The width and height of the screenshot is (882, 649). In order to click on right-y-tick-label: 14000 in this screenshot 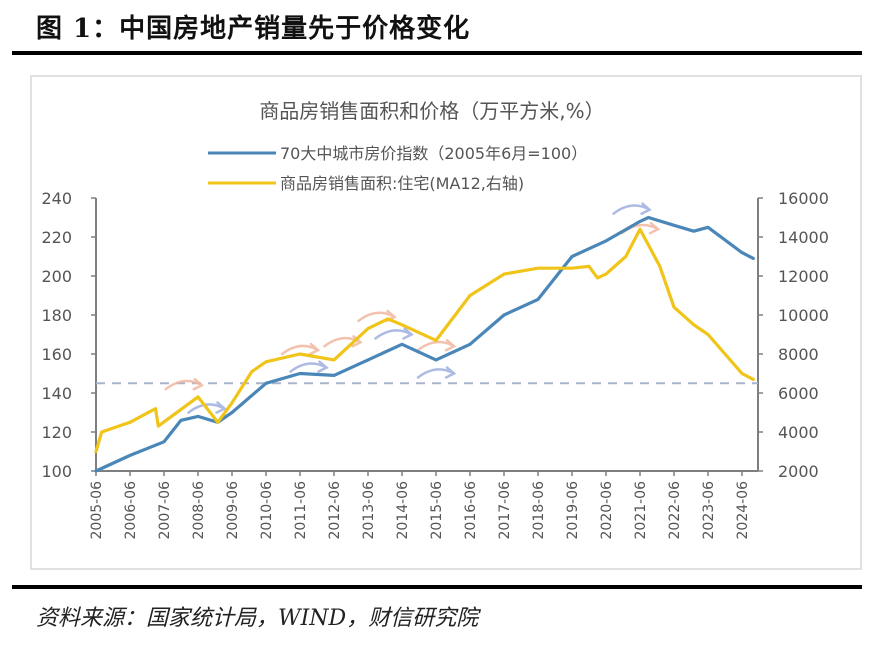, I will do `click(803, 237)`.